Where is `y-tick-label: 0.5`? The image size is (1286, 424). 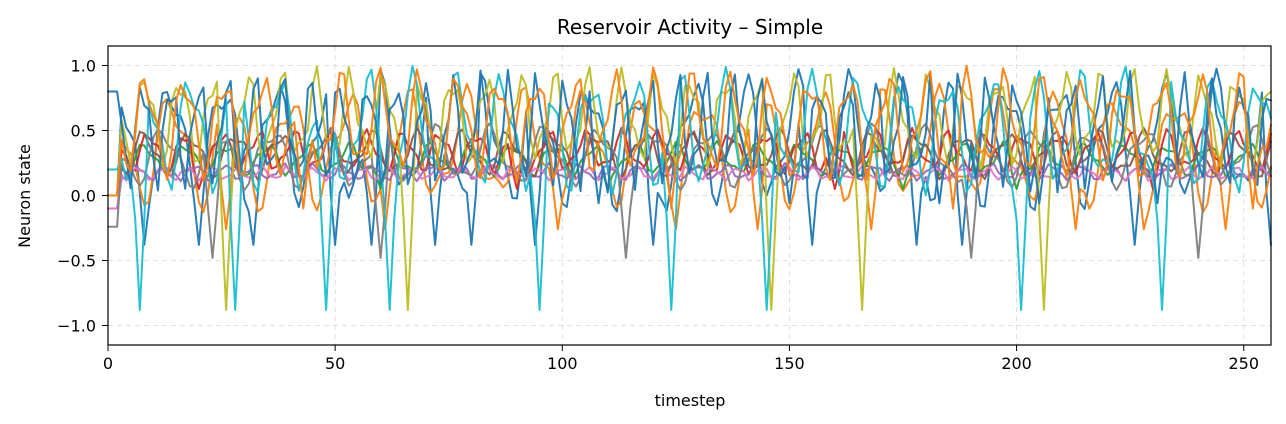
y-tick-label: 0.5 is located at coordinates (83, 131).